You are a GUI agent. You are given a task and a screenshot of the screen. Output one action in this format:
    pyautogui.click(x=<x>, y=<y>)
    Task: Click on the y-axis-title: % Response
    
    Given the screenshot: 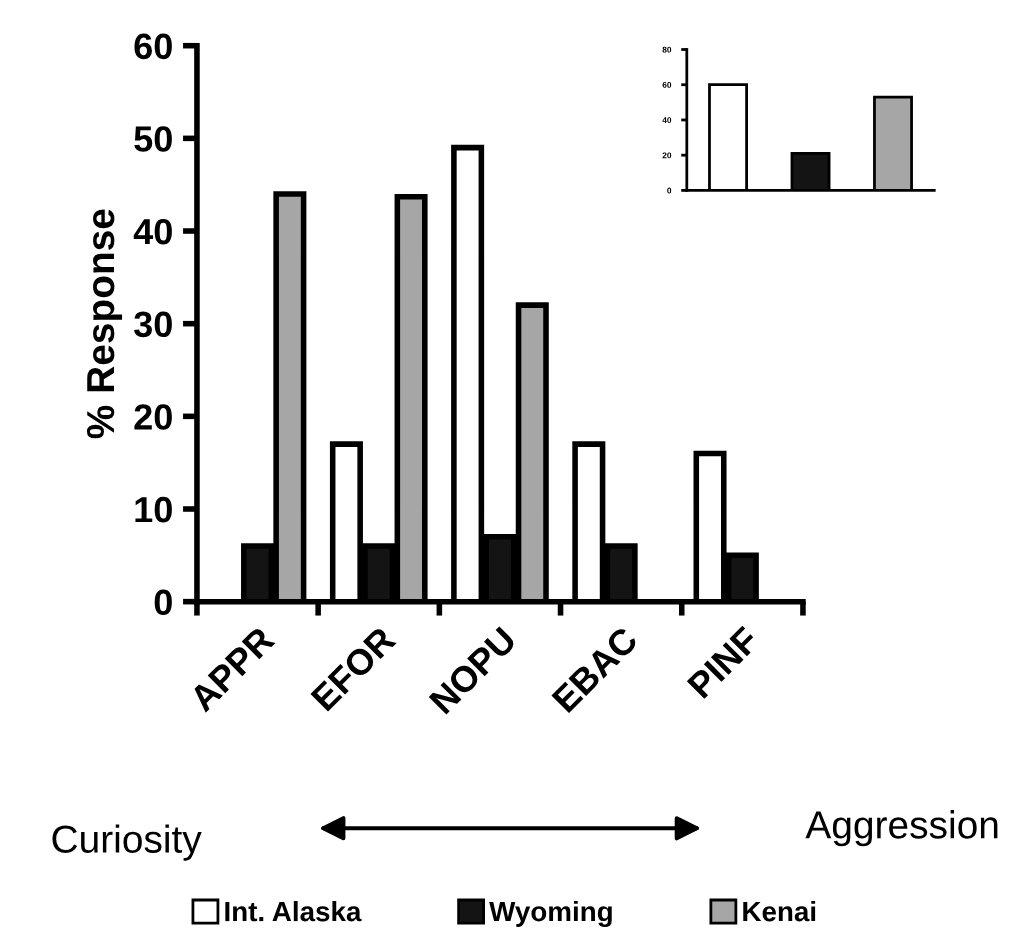 What is the action you would take?
    pyautogui.click(x=104, y=324)
    